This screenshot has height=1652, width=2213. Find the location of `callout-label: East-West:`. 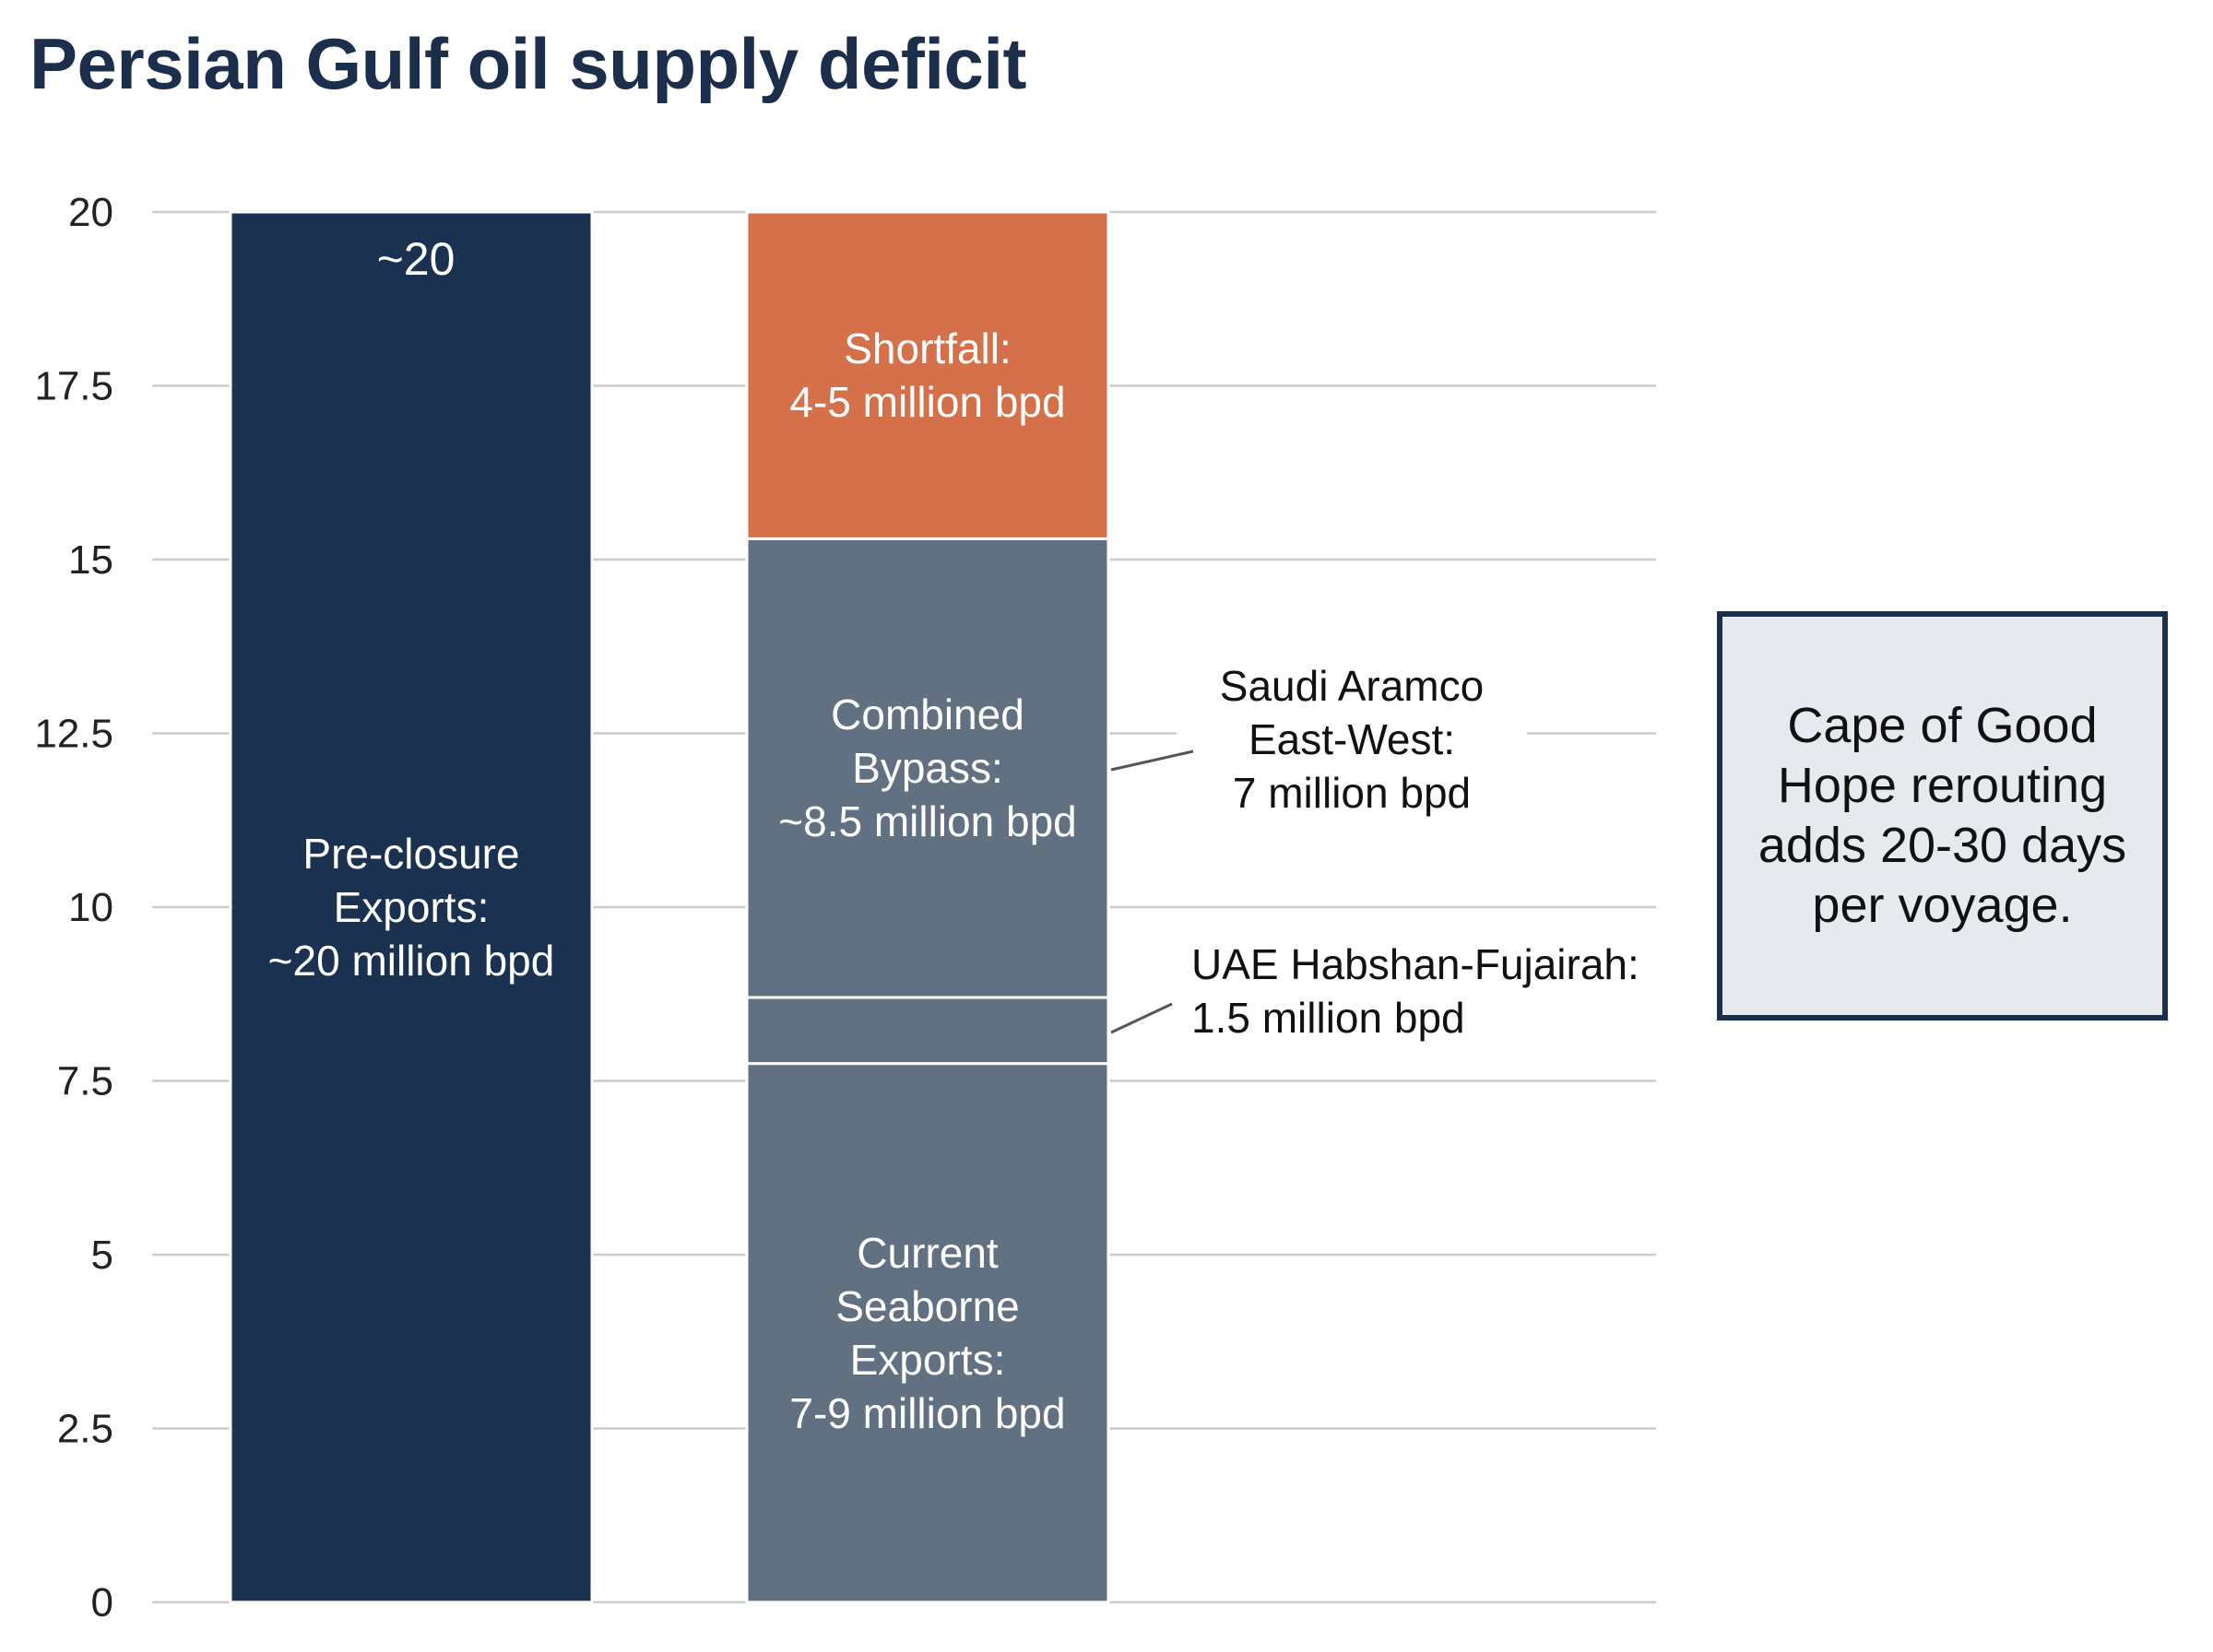

callout-label: East-West: is located at coordinates (1352, 739).